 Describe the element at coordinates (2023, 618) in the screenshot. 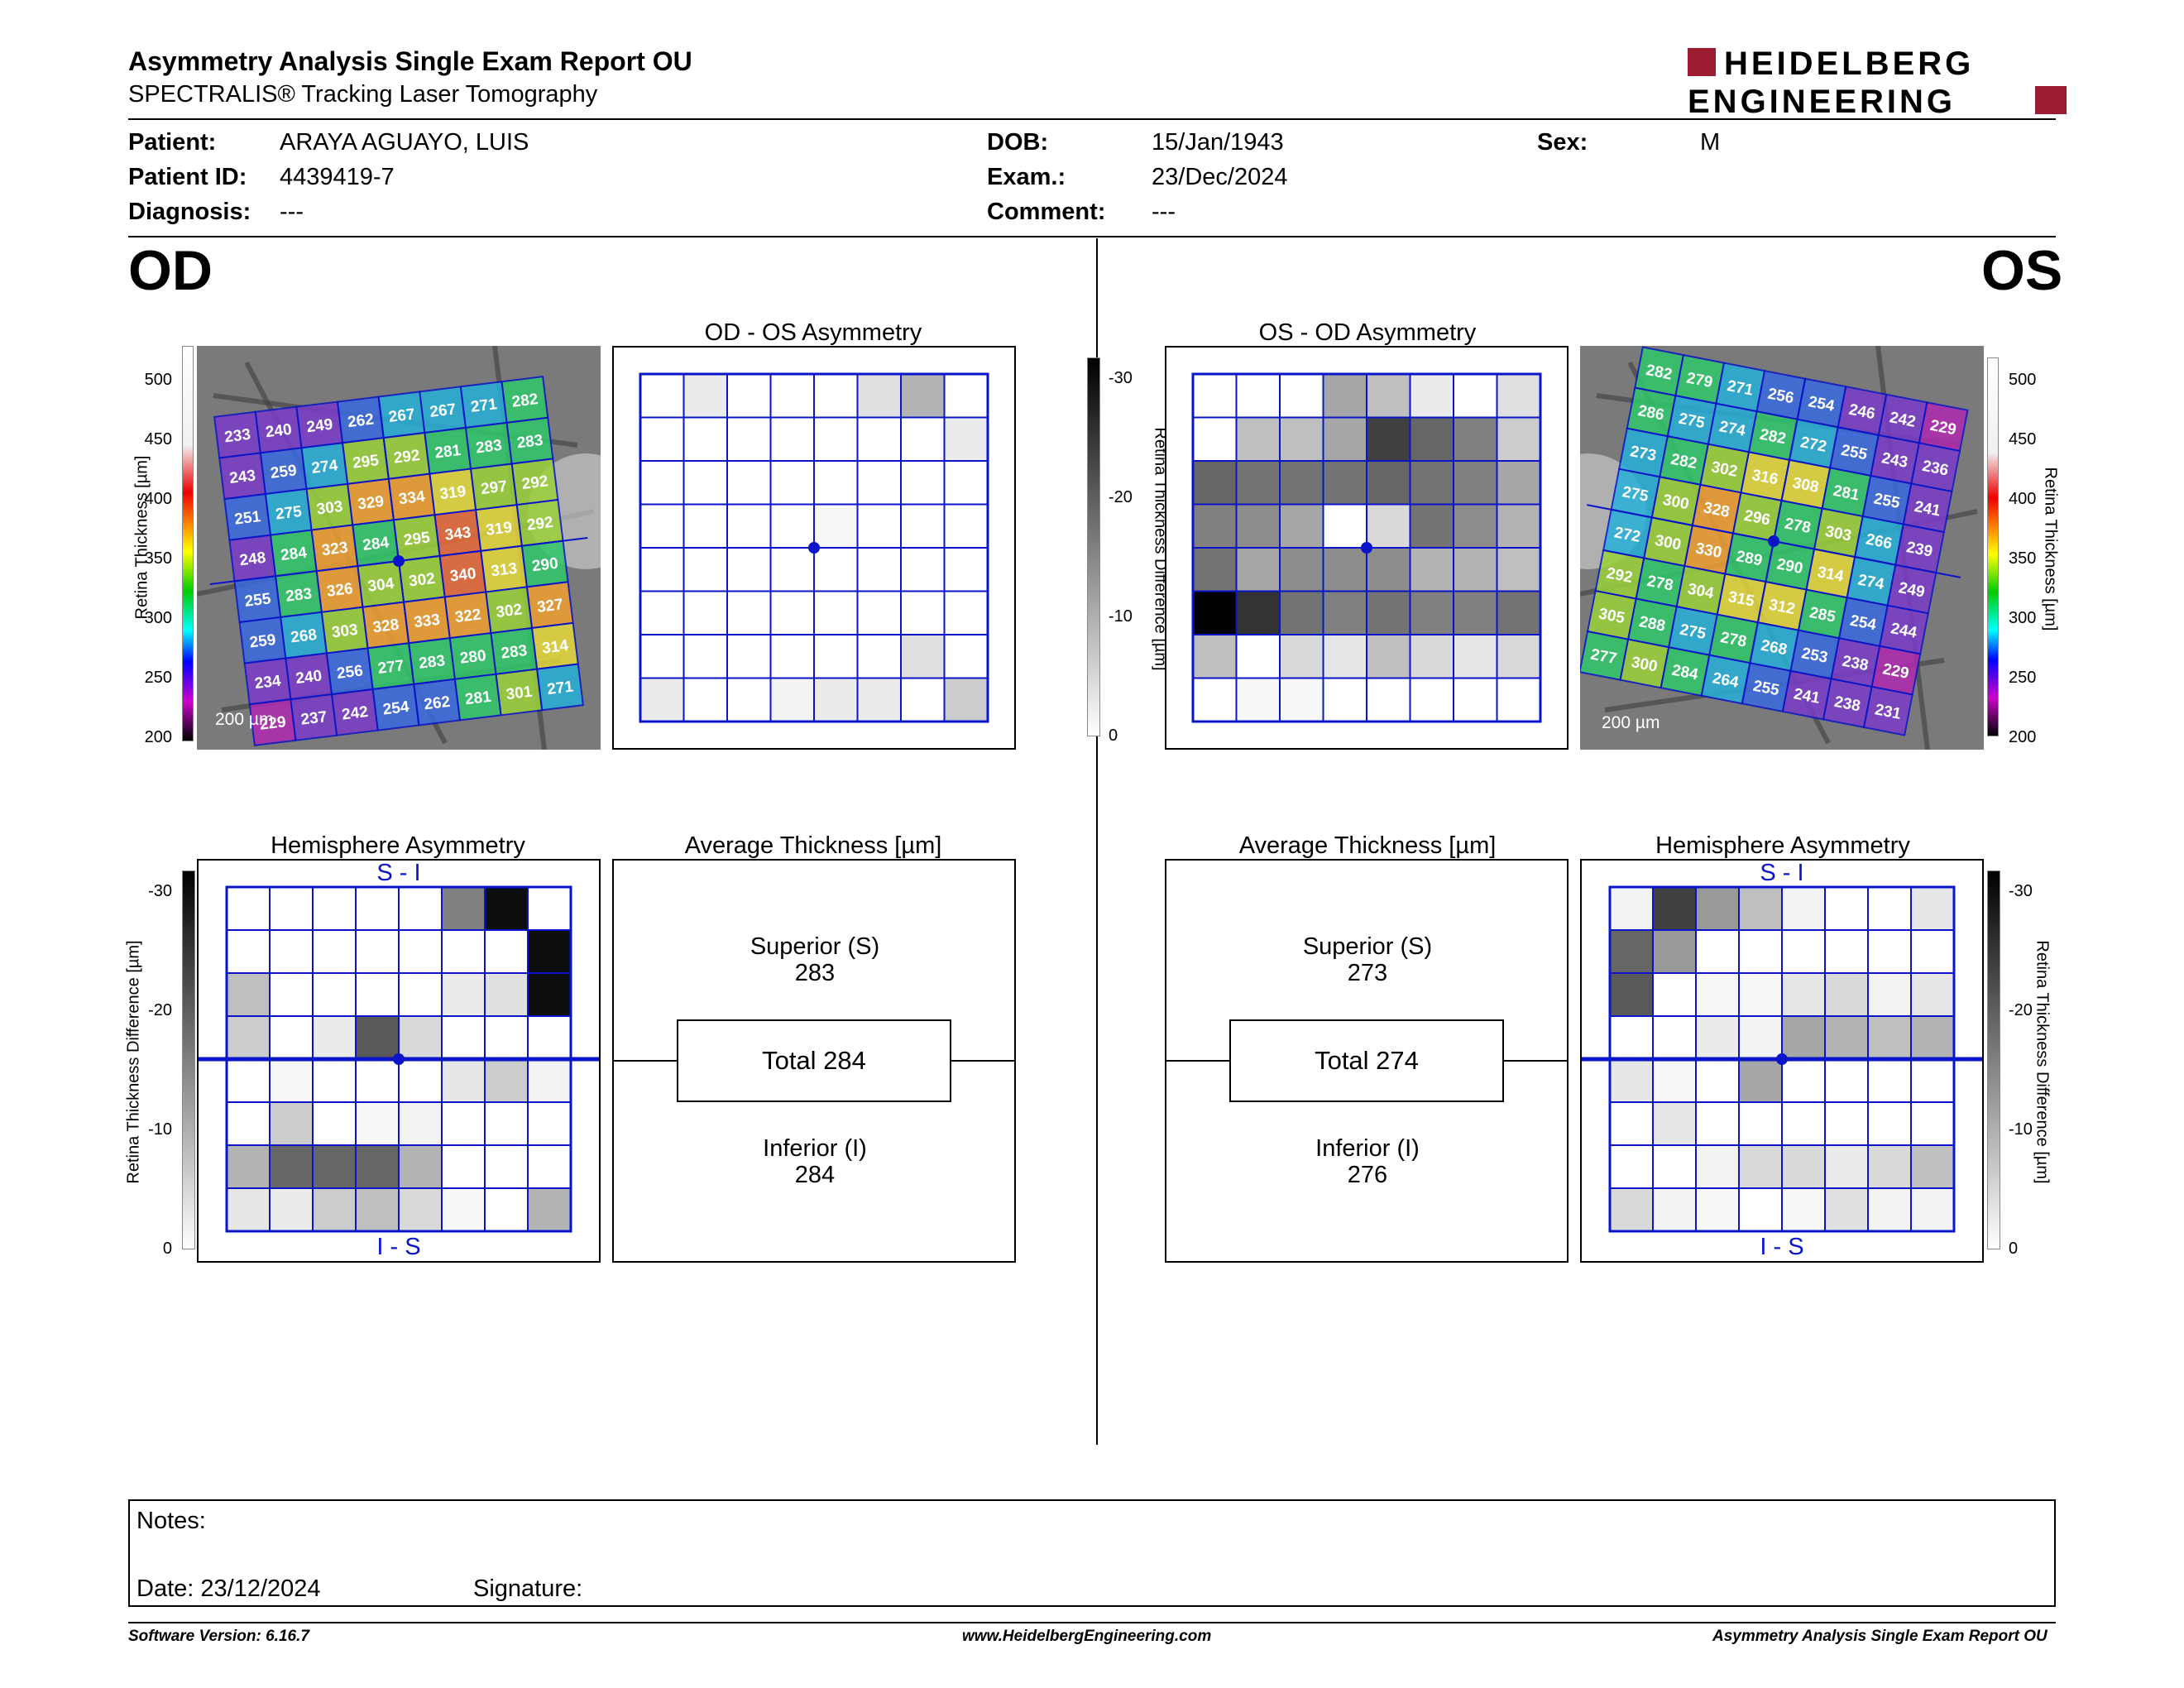

I see `tick-label: 300` at that location.